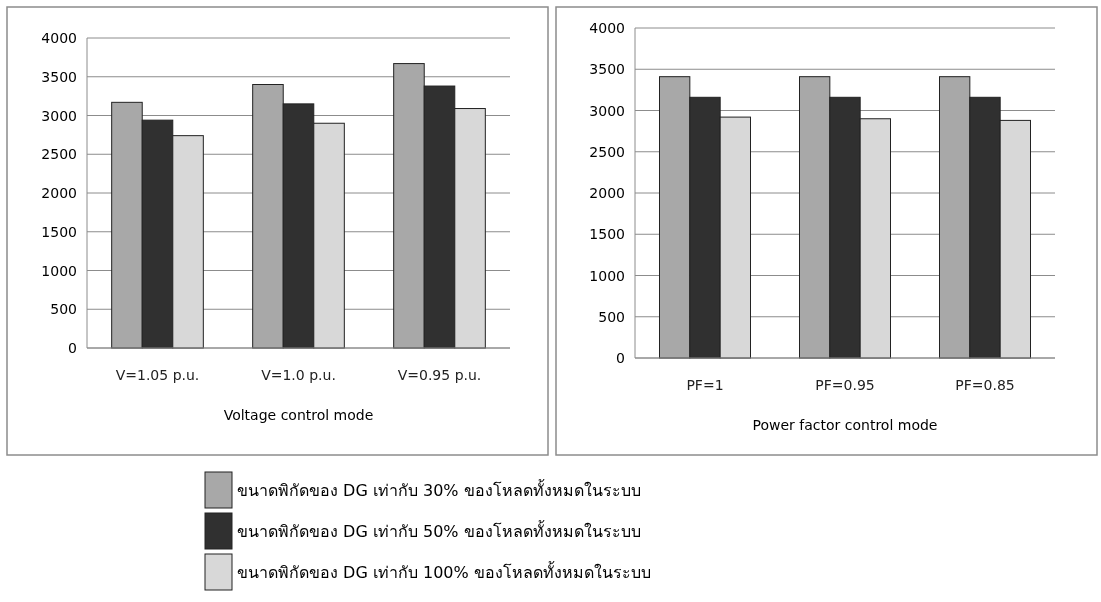 The width and height of the screenshot is (1101, 602). What do you see at coordinates (439, 375) in the screenshot?
I see `x-tick-label: V=0.95 p.u.` at bounding box center [439, 375].